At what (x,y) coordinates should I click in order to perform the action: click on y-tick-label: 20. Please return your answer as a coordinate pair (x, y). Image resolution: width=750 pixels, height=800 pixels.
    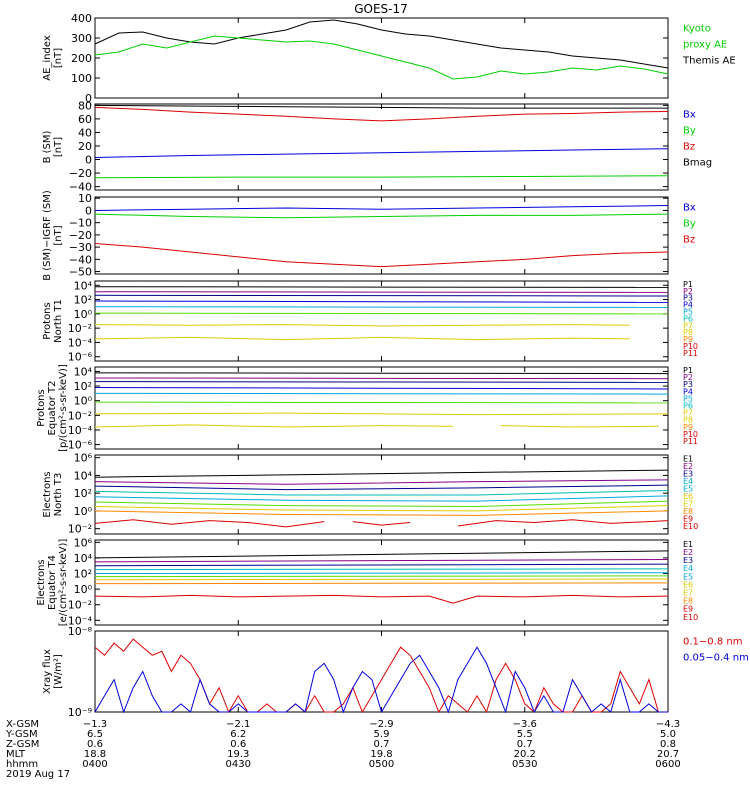
    Looking at the image, I should click on (85, 146).